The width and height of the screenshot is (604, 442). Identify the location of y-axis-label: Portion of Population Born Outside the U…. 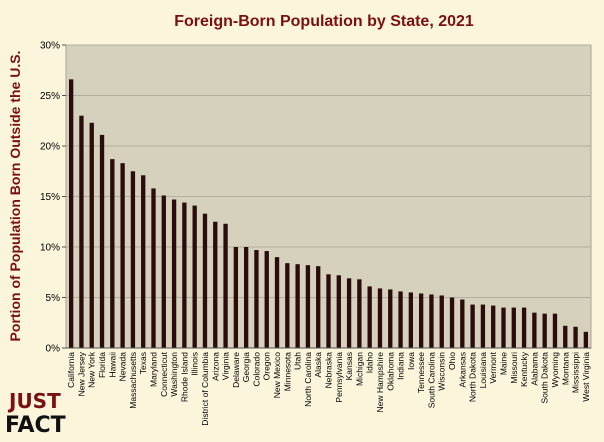
(15, 196).